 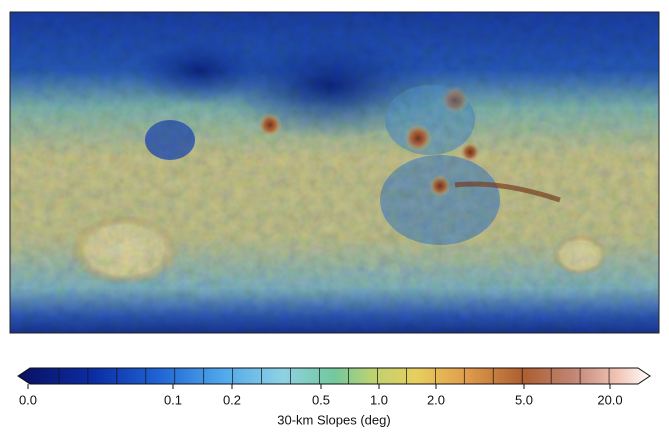 I want to click on colorbar-tick-label: 0.1, so click(x=173, y=399).